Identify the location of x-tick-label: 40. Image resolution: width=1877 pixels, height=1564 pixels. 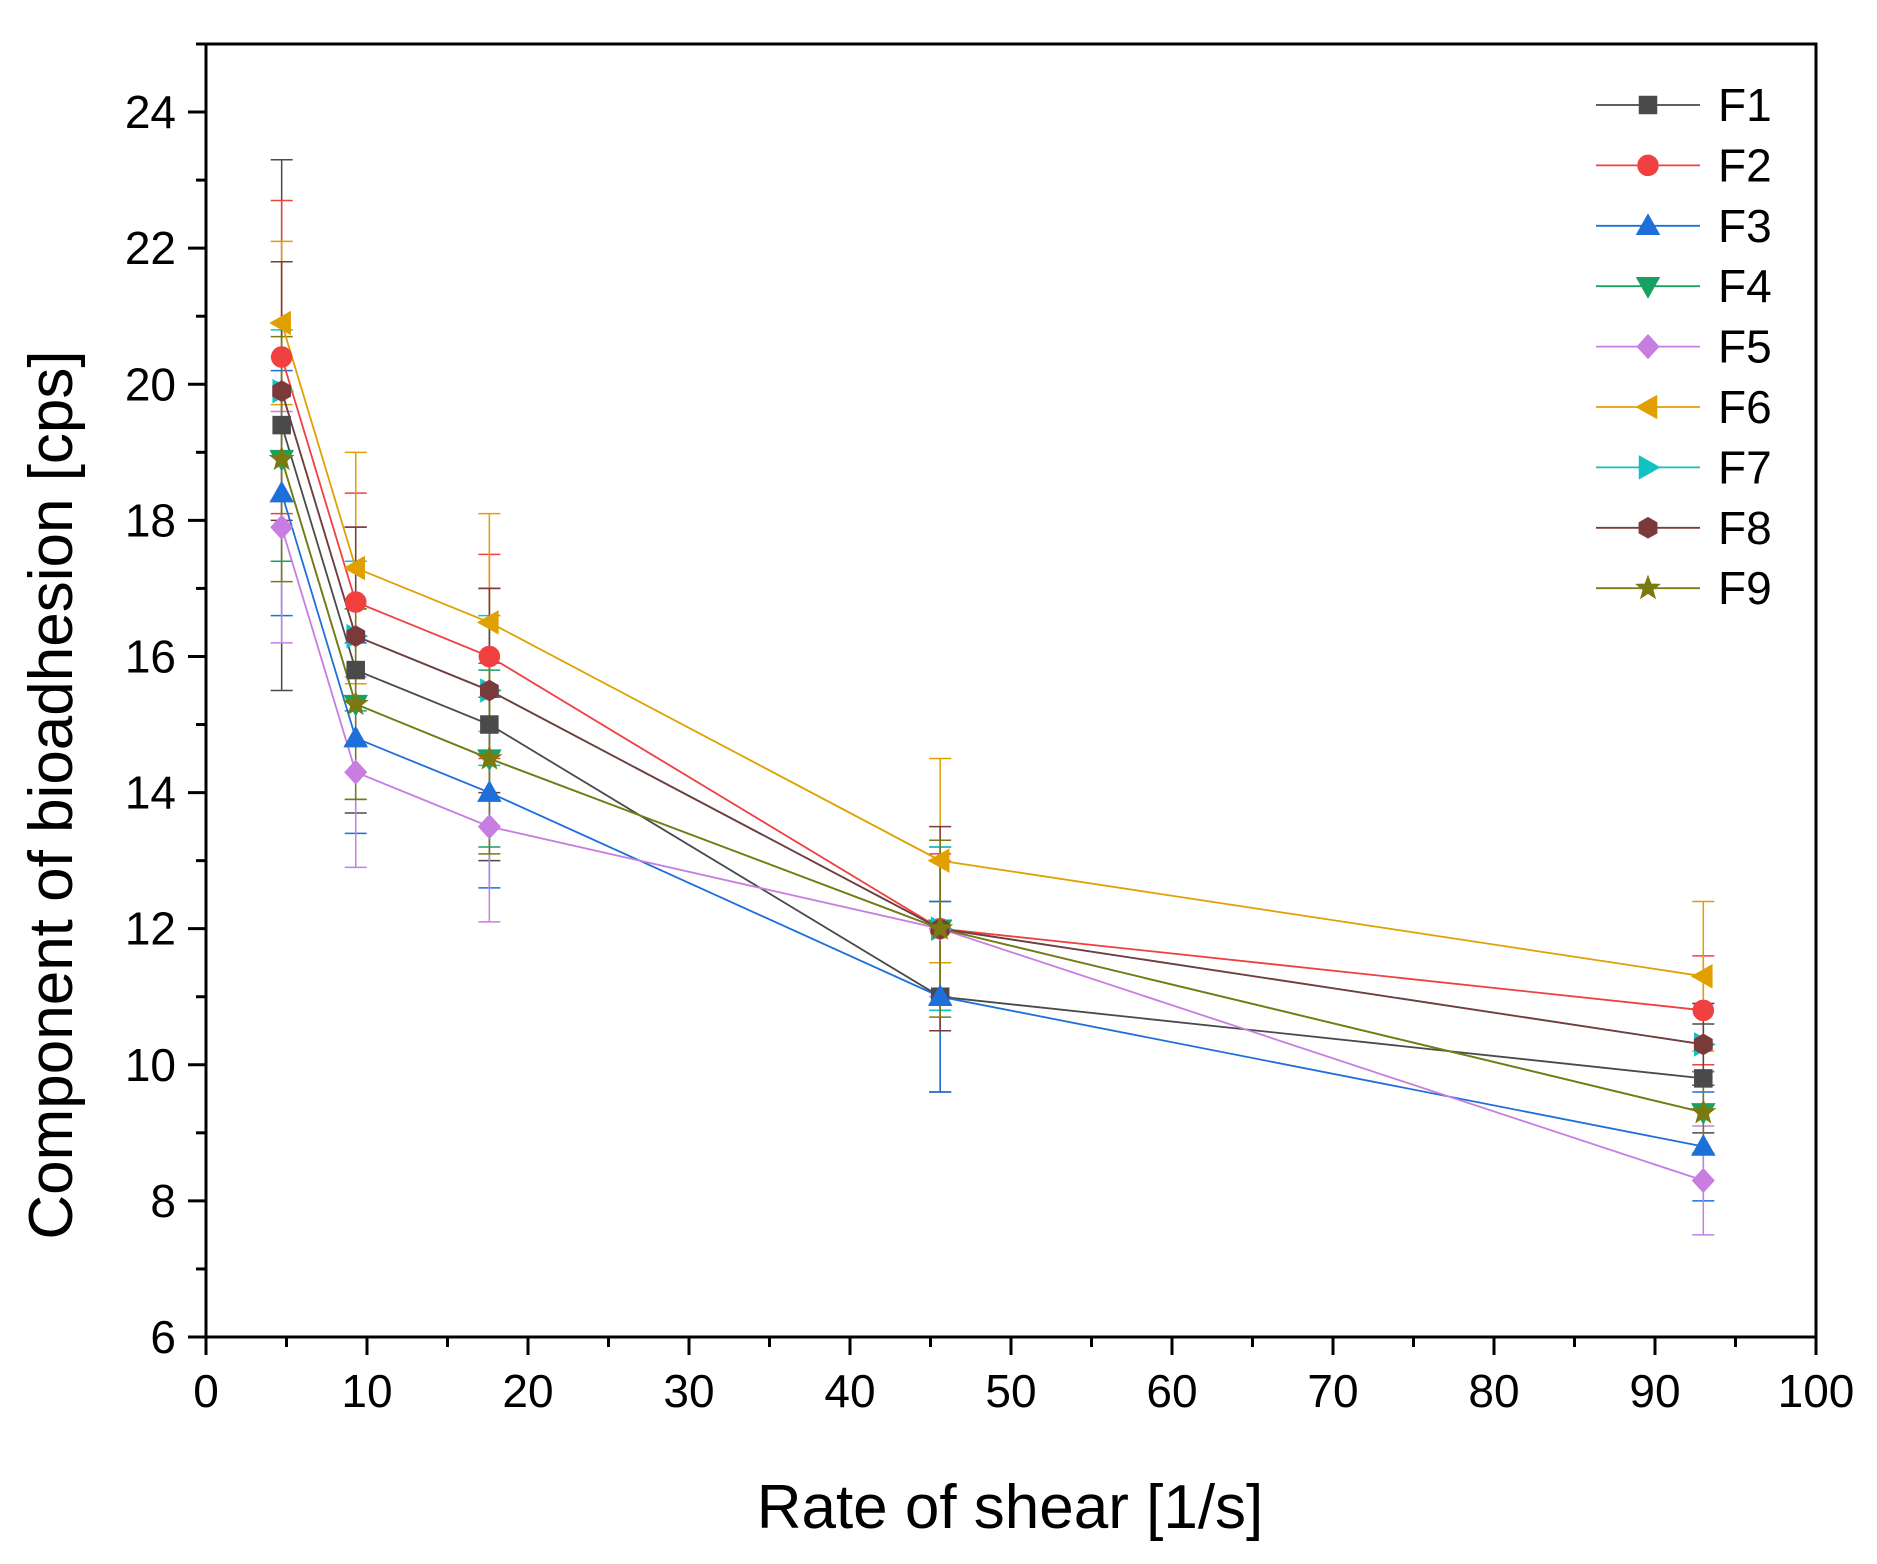
(849, 1391).